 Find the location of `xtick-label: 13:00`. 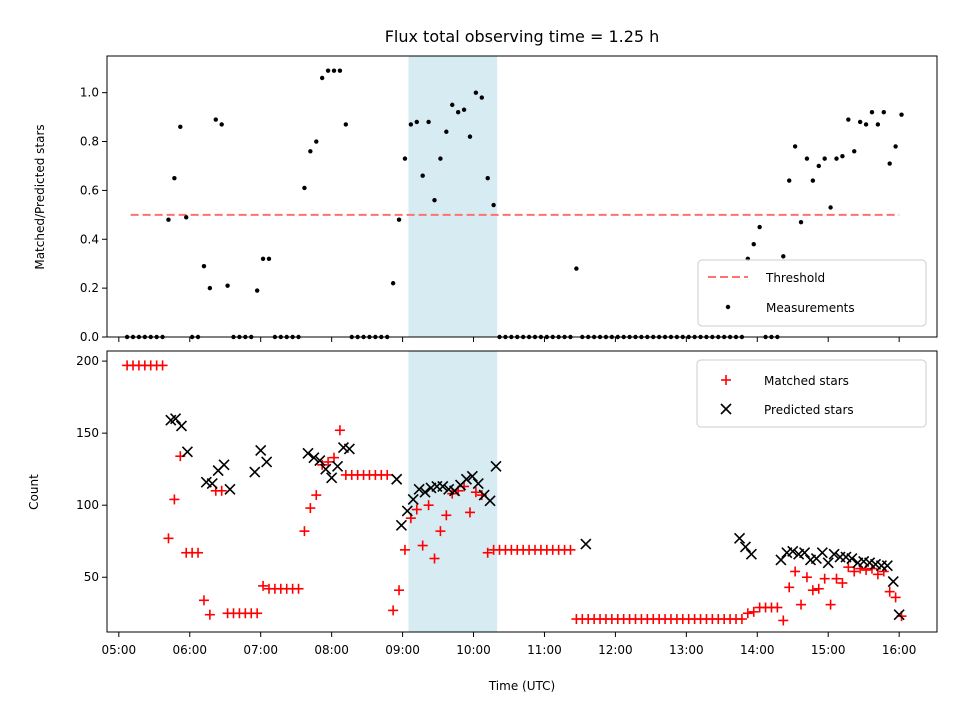

xtick-label: 13:00 is located at coordinates (686, 650).